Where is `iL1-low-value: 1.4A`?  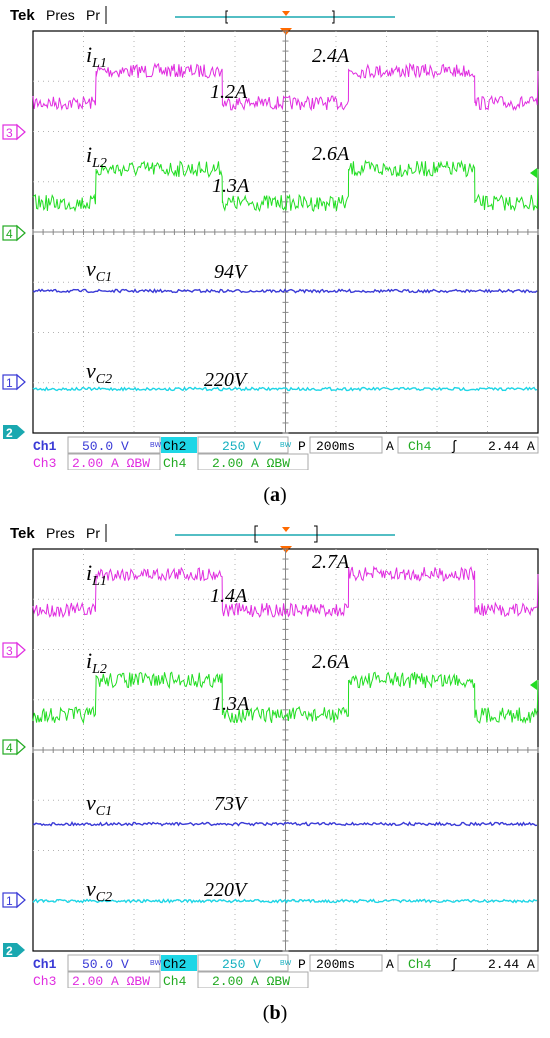
iL1-low-value: 1.4A is located at coordinates (229, 596).